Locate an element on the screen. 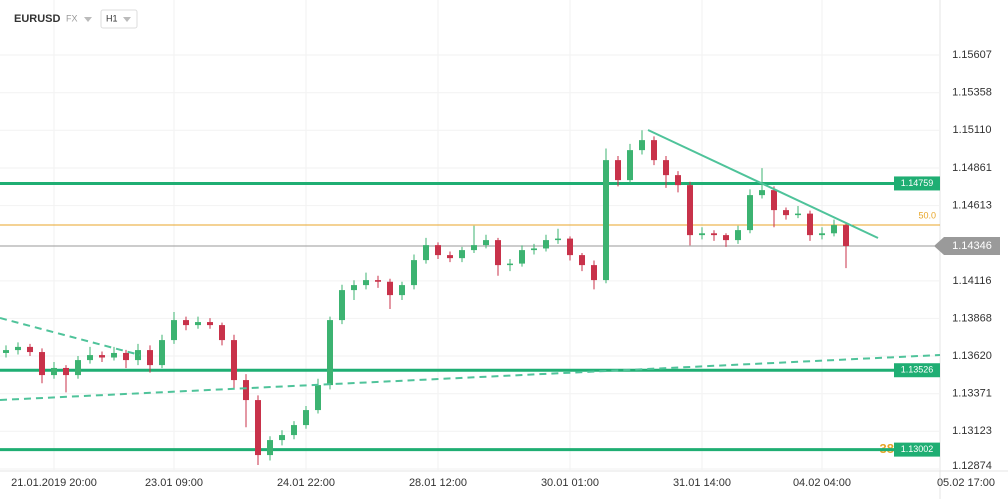 Image resolution: width=1008 pixels, height=499 pixels. level-price-label: 1.13002 is located at coordinates (917, 449).